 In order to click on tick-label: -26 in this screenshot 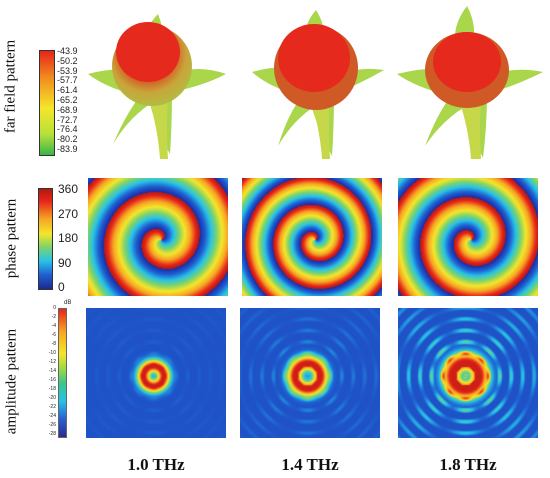, I will do `click(52, 425)`.